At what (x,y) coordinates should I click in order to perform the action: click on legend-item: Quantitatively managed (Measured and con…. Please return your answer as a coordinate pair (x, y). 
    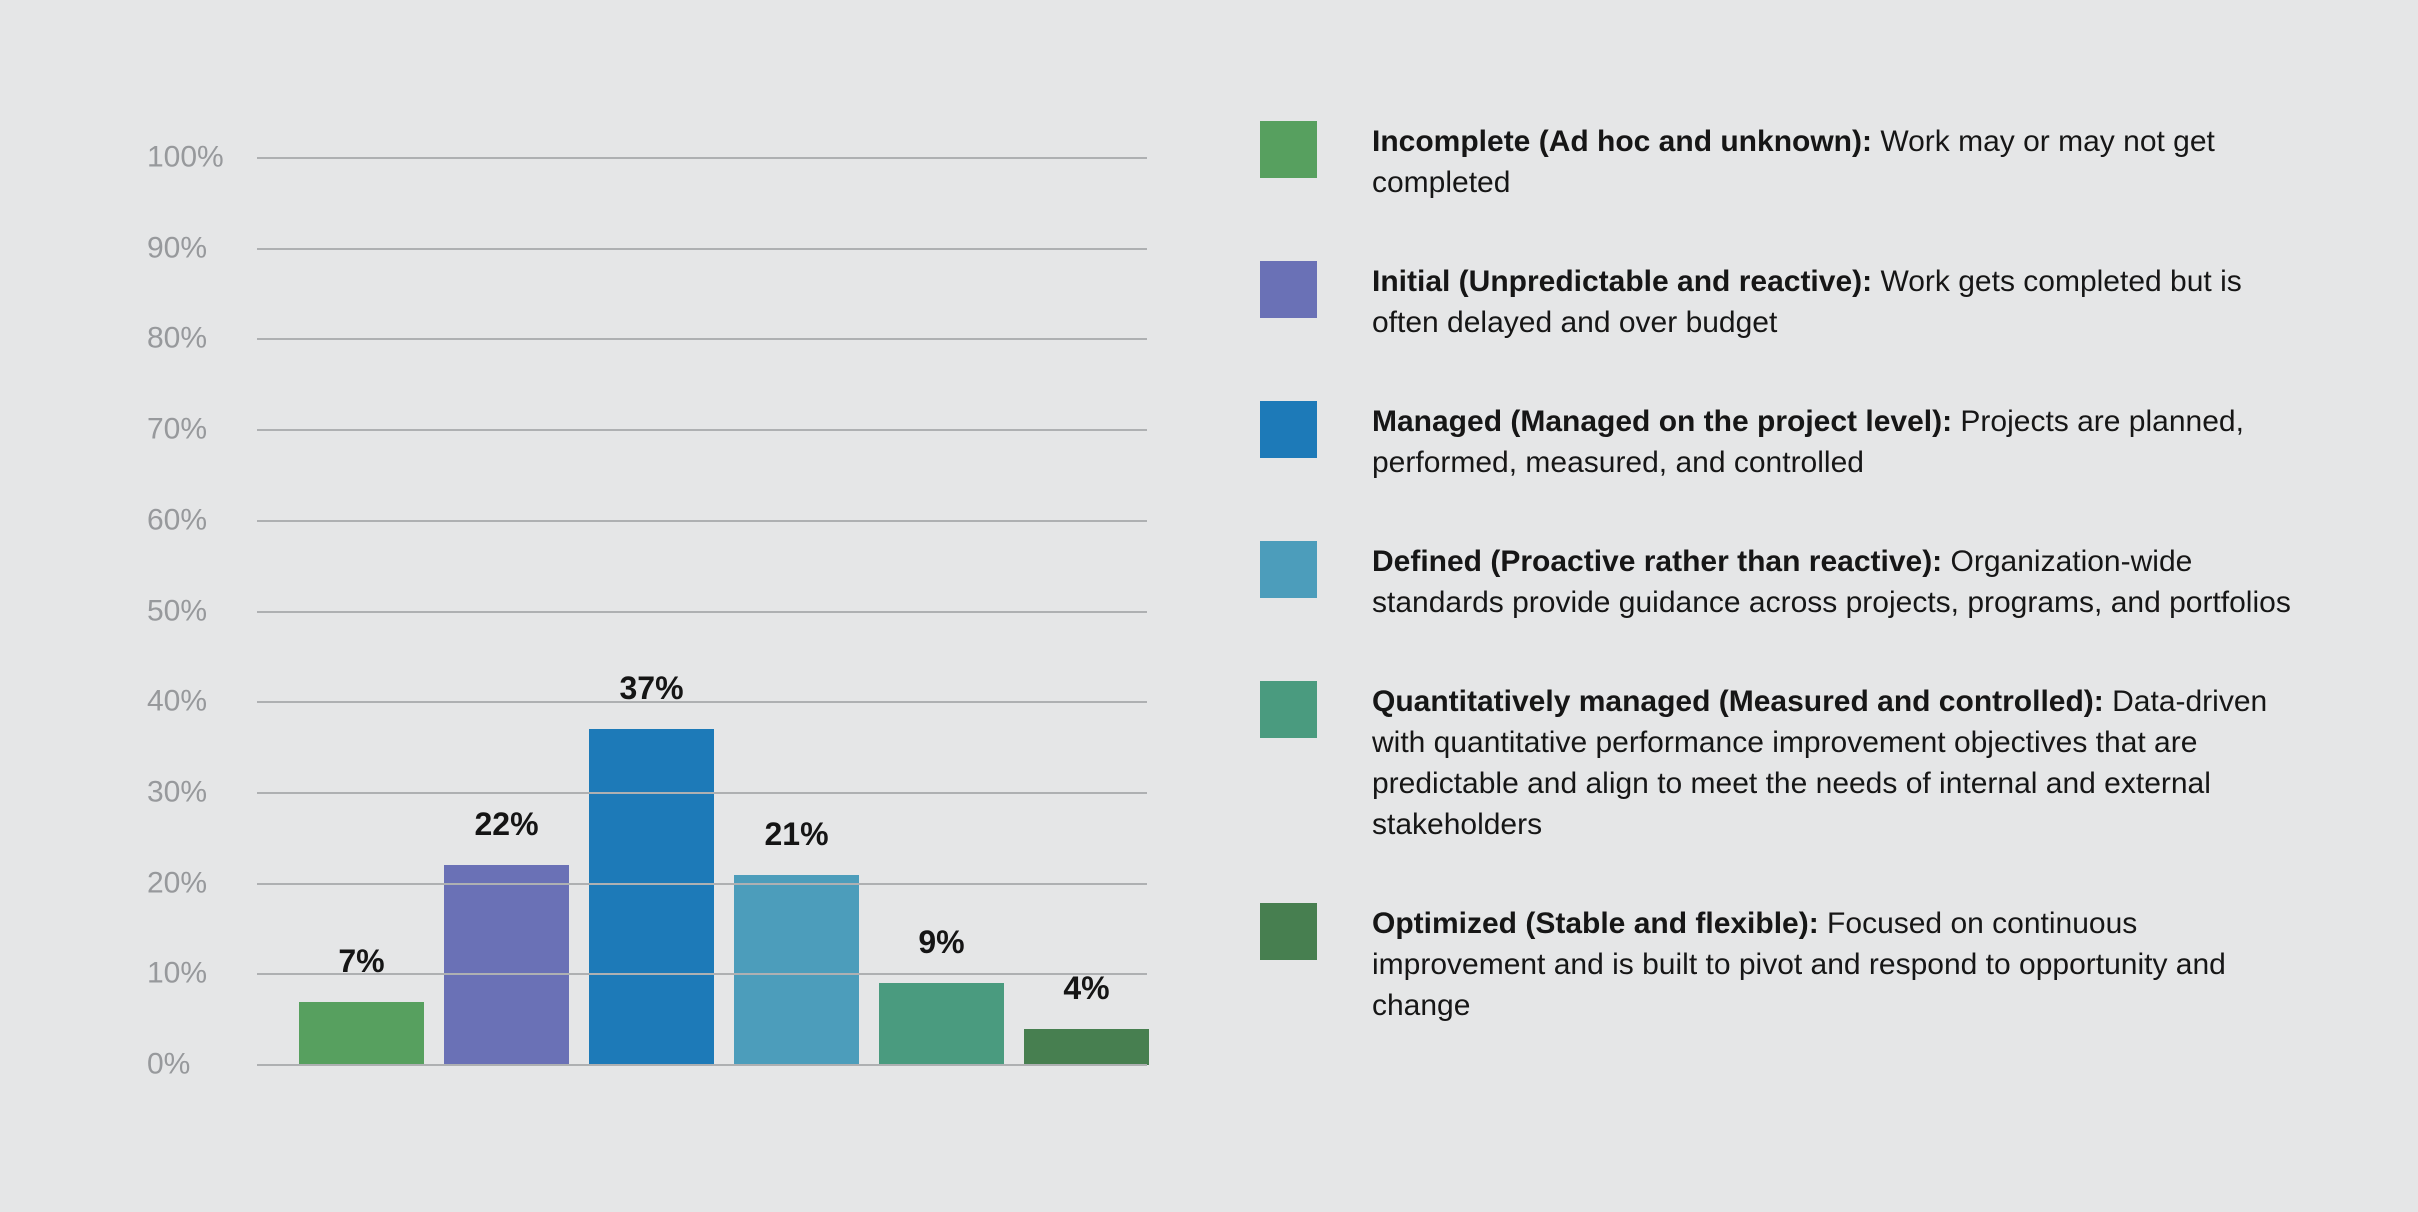
    Looking at the image, I should click on (1786, 763).